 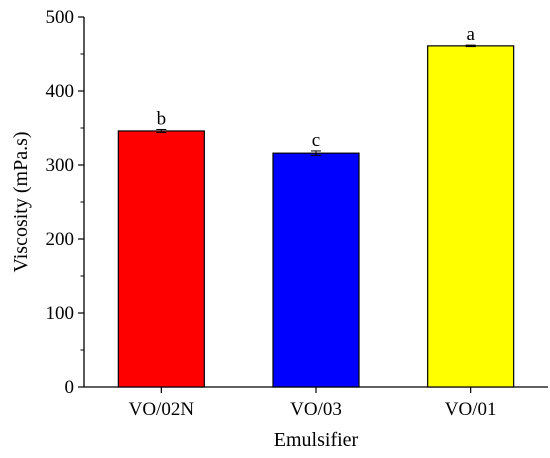 I want to click on y-axis-title: Viscosity (mPa.s), so click(x=21, y=201).